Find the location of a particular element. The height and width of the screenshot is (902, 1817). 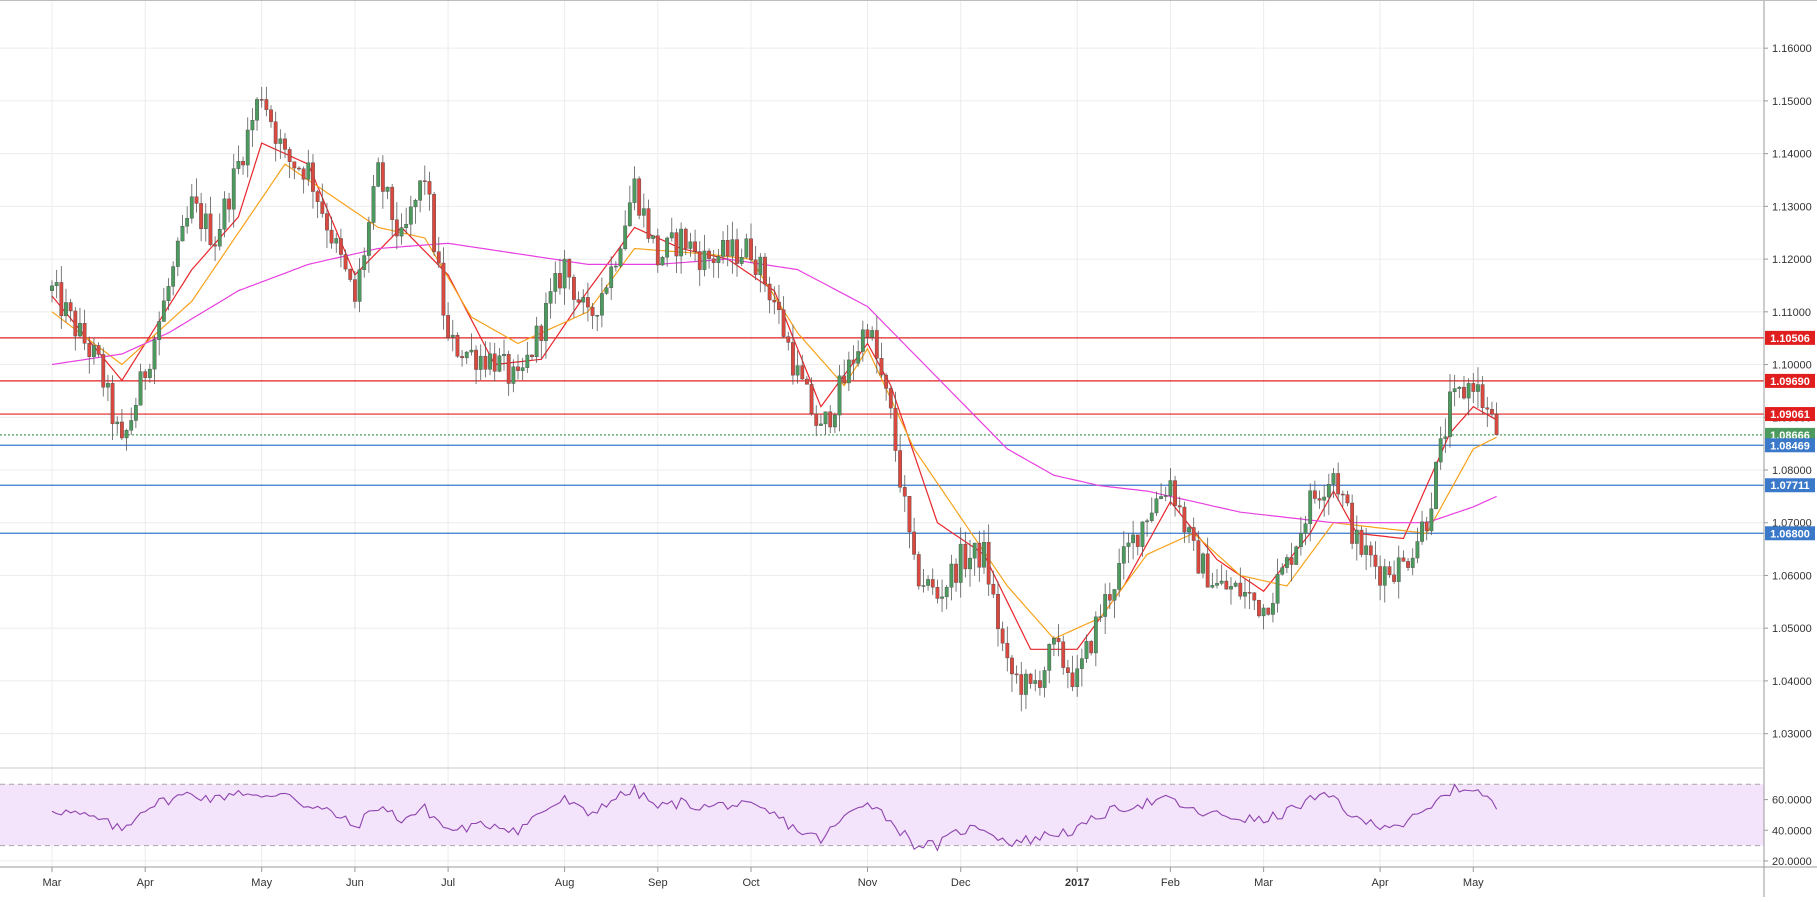

time-tick-label: May is located at coordinates (1473, 883).